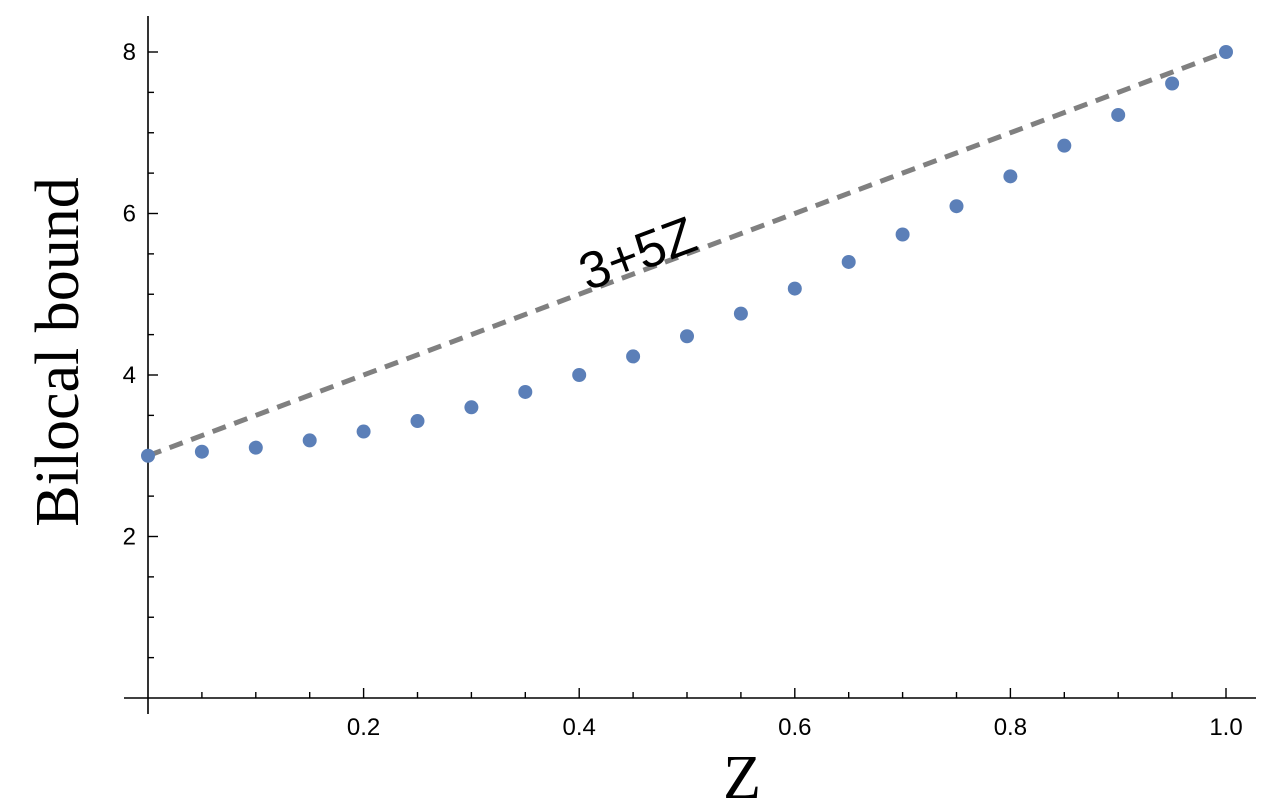 The image size is (1264, 805). I want to click on x-axis-title: Z, so click(742, 774).